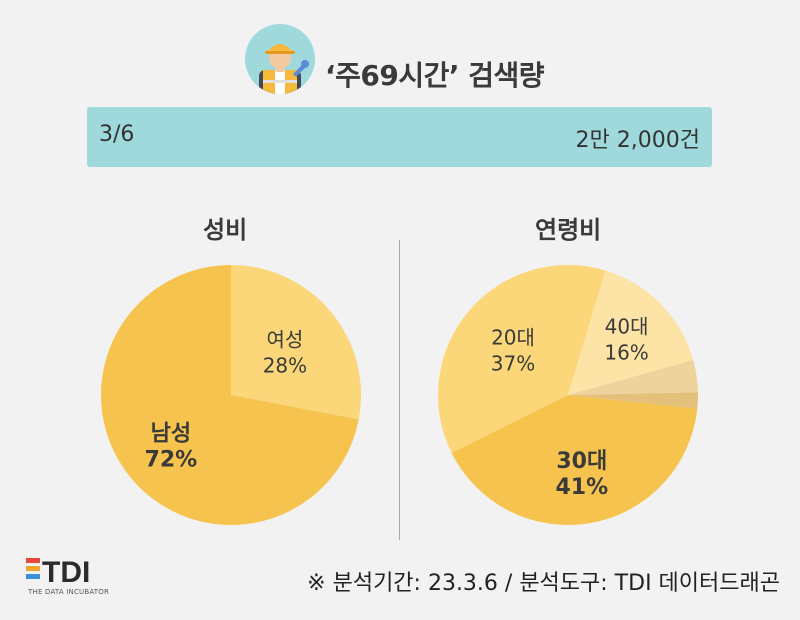  What do you see at coordinates (399, 390) in the screenshot?
I see `divider` at bounding box center [399, 390].